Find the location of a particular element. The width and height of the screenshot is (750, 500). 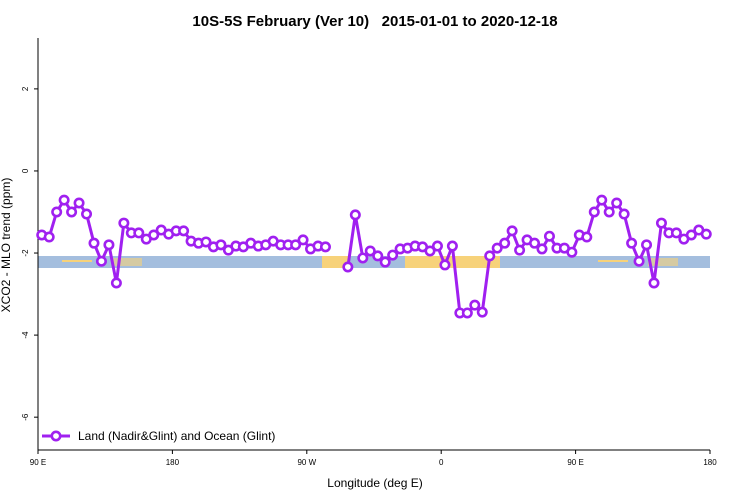

map-strip is located at coordinates (374, 262).